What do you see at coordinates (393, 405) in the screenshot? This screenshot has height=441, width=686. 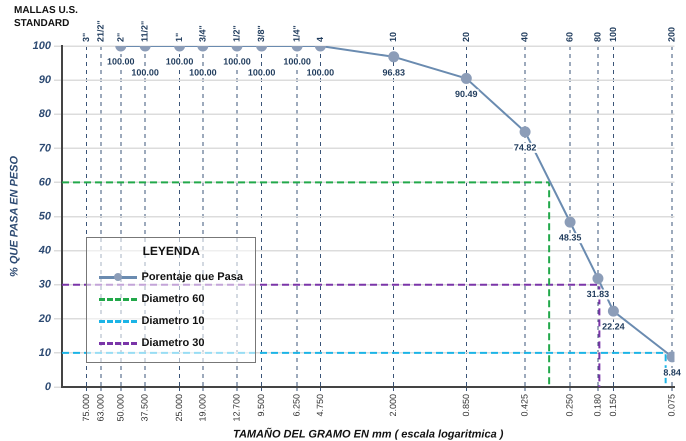 I see `x-tick-label: 2.000` at bounding box center [393, 405].